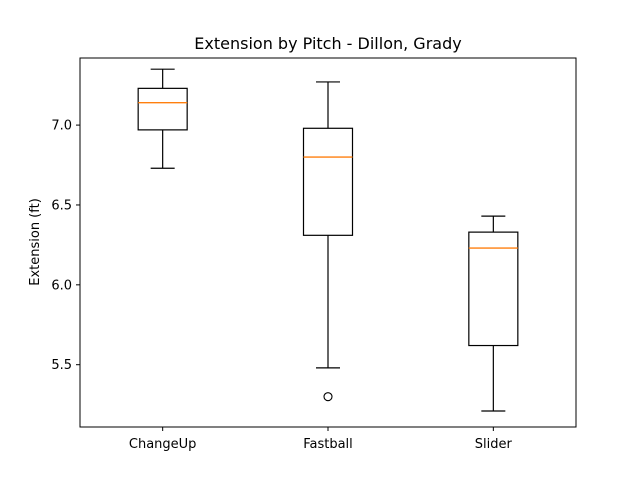 The width and height of the screenshot is (640, 480). What do you see at coordinates (493, 289) in the screenshot?
I see `box-slider` at bounding box center [493, 289].